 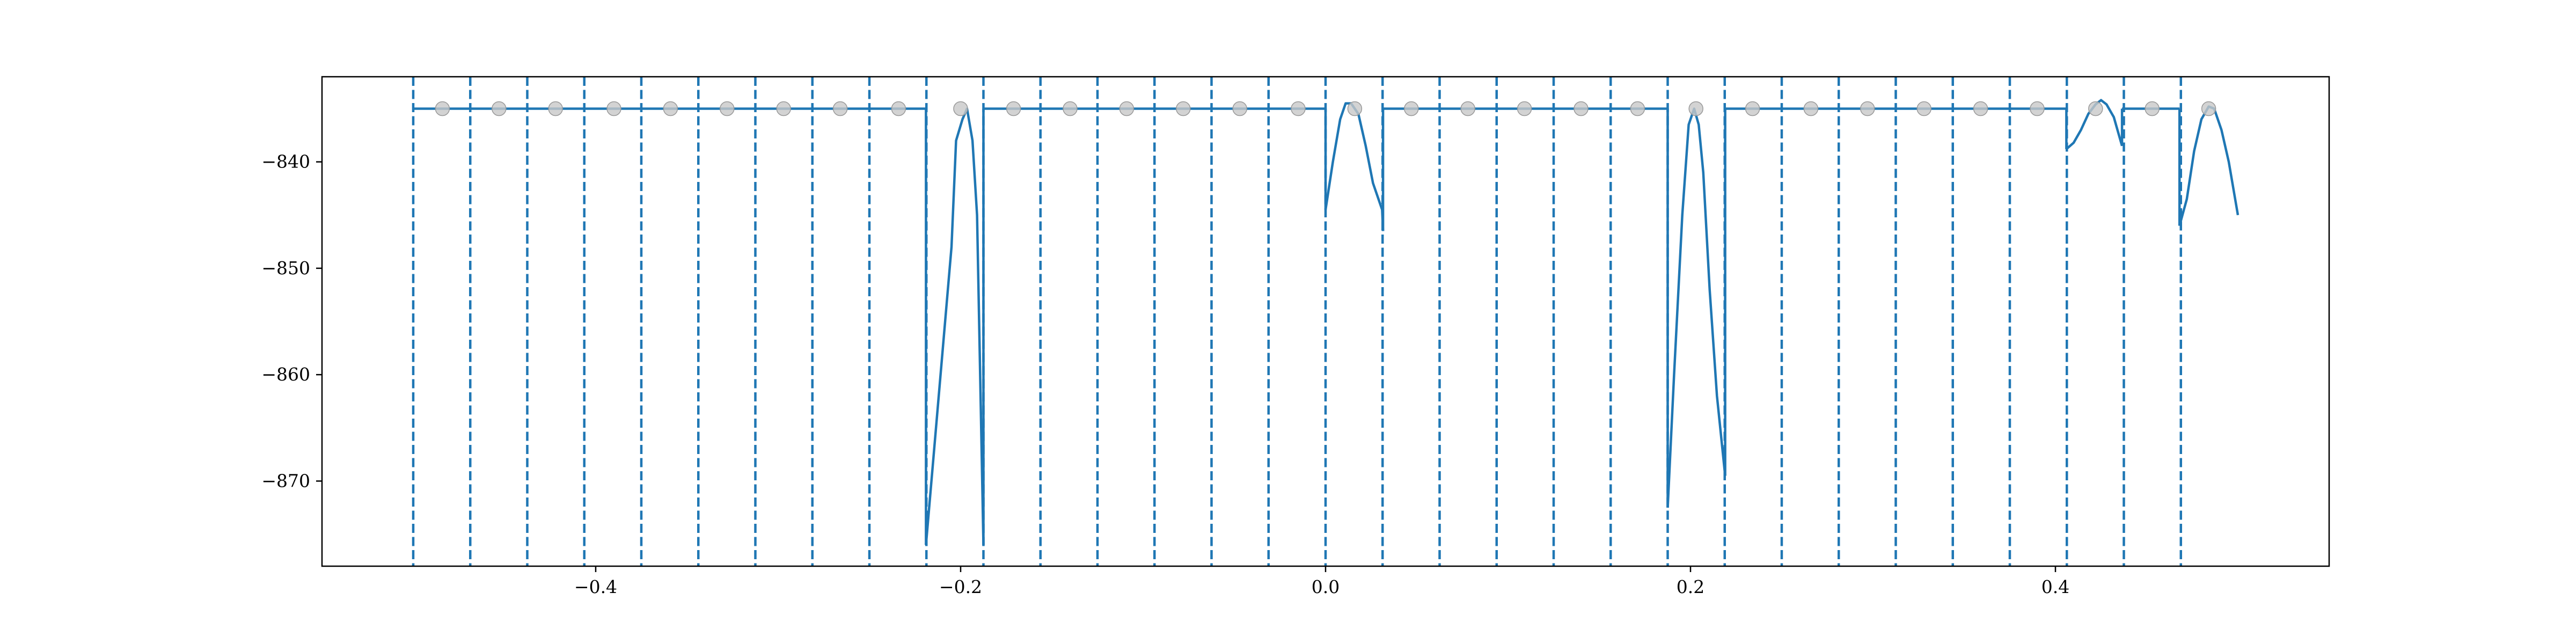 What do you see at coordinates (291, 321) in the screenshot?
I see `y-axis-ticks: −840 −850 −860 −870` at bounding box center [291, 321].